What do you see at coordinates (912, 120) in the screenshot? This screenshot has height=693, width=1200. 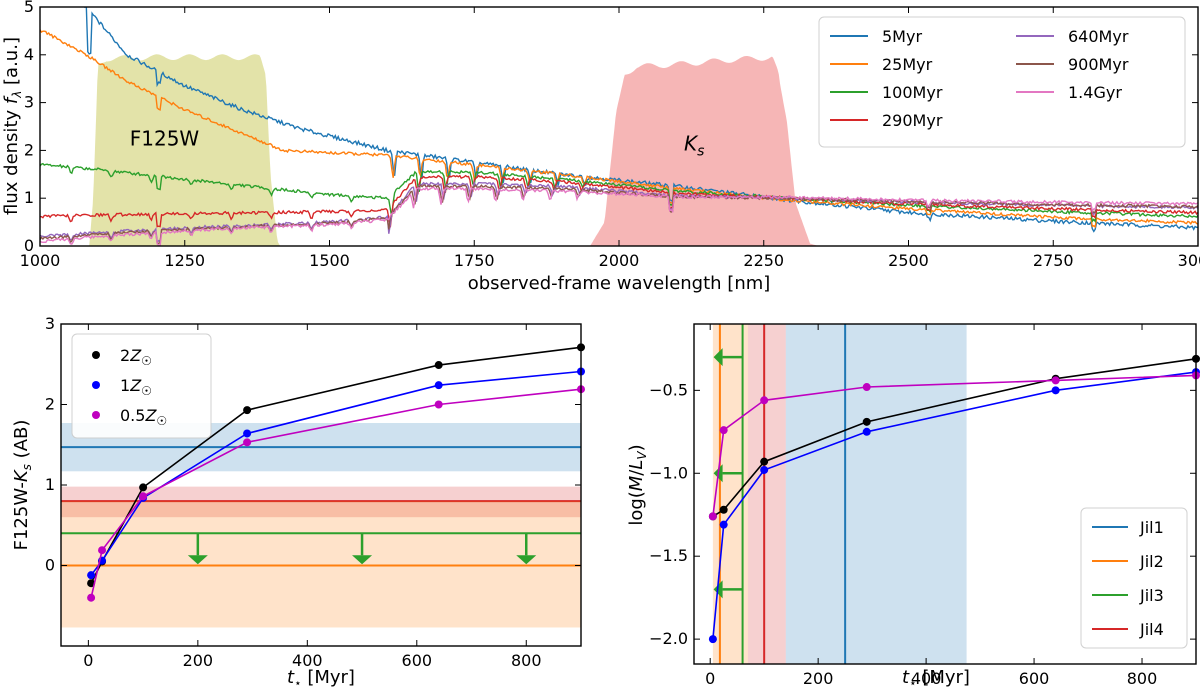 I see `legend-label-290myr: 290Myr` at bounding box center [912, 120].